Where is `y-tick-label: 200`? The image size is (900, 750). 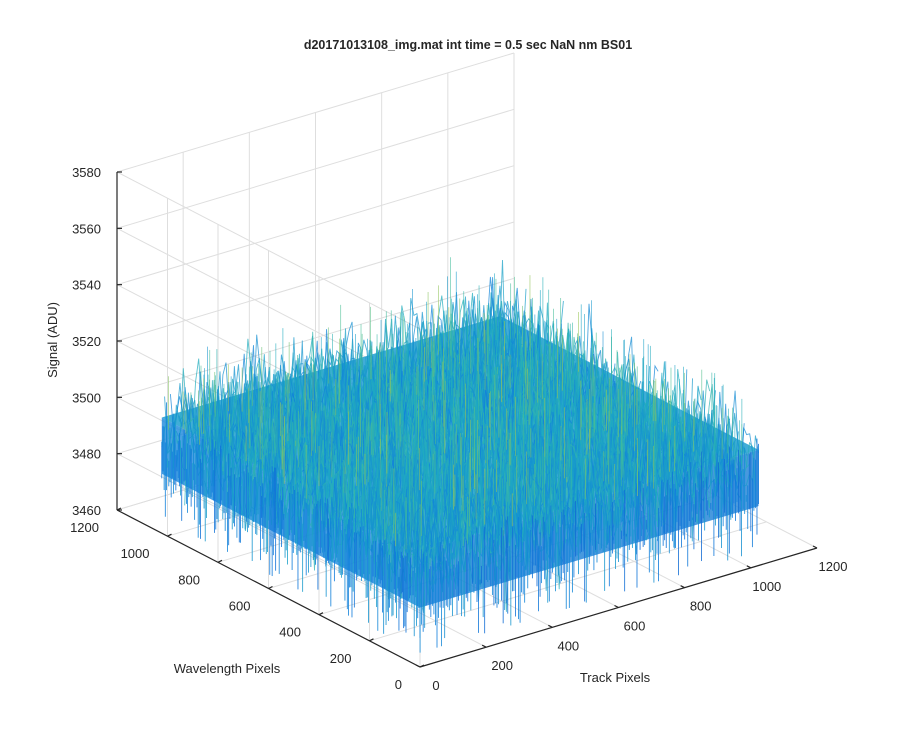
y-tick-label: 200 is located at coordinates (341, 658).